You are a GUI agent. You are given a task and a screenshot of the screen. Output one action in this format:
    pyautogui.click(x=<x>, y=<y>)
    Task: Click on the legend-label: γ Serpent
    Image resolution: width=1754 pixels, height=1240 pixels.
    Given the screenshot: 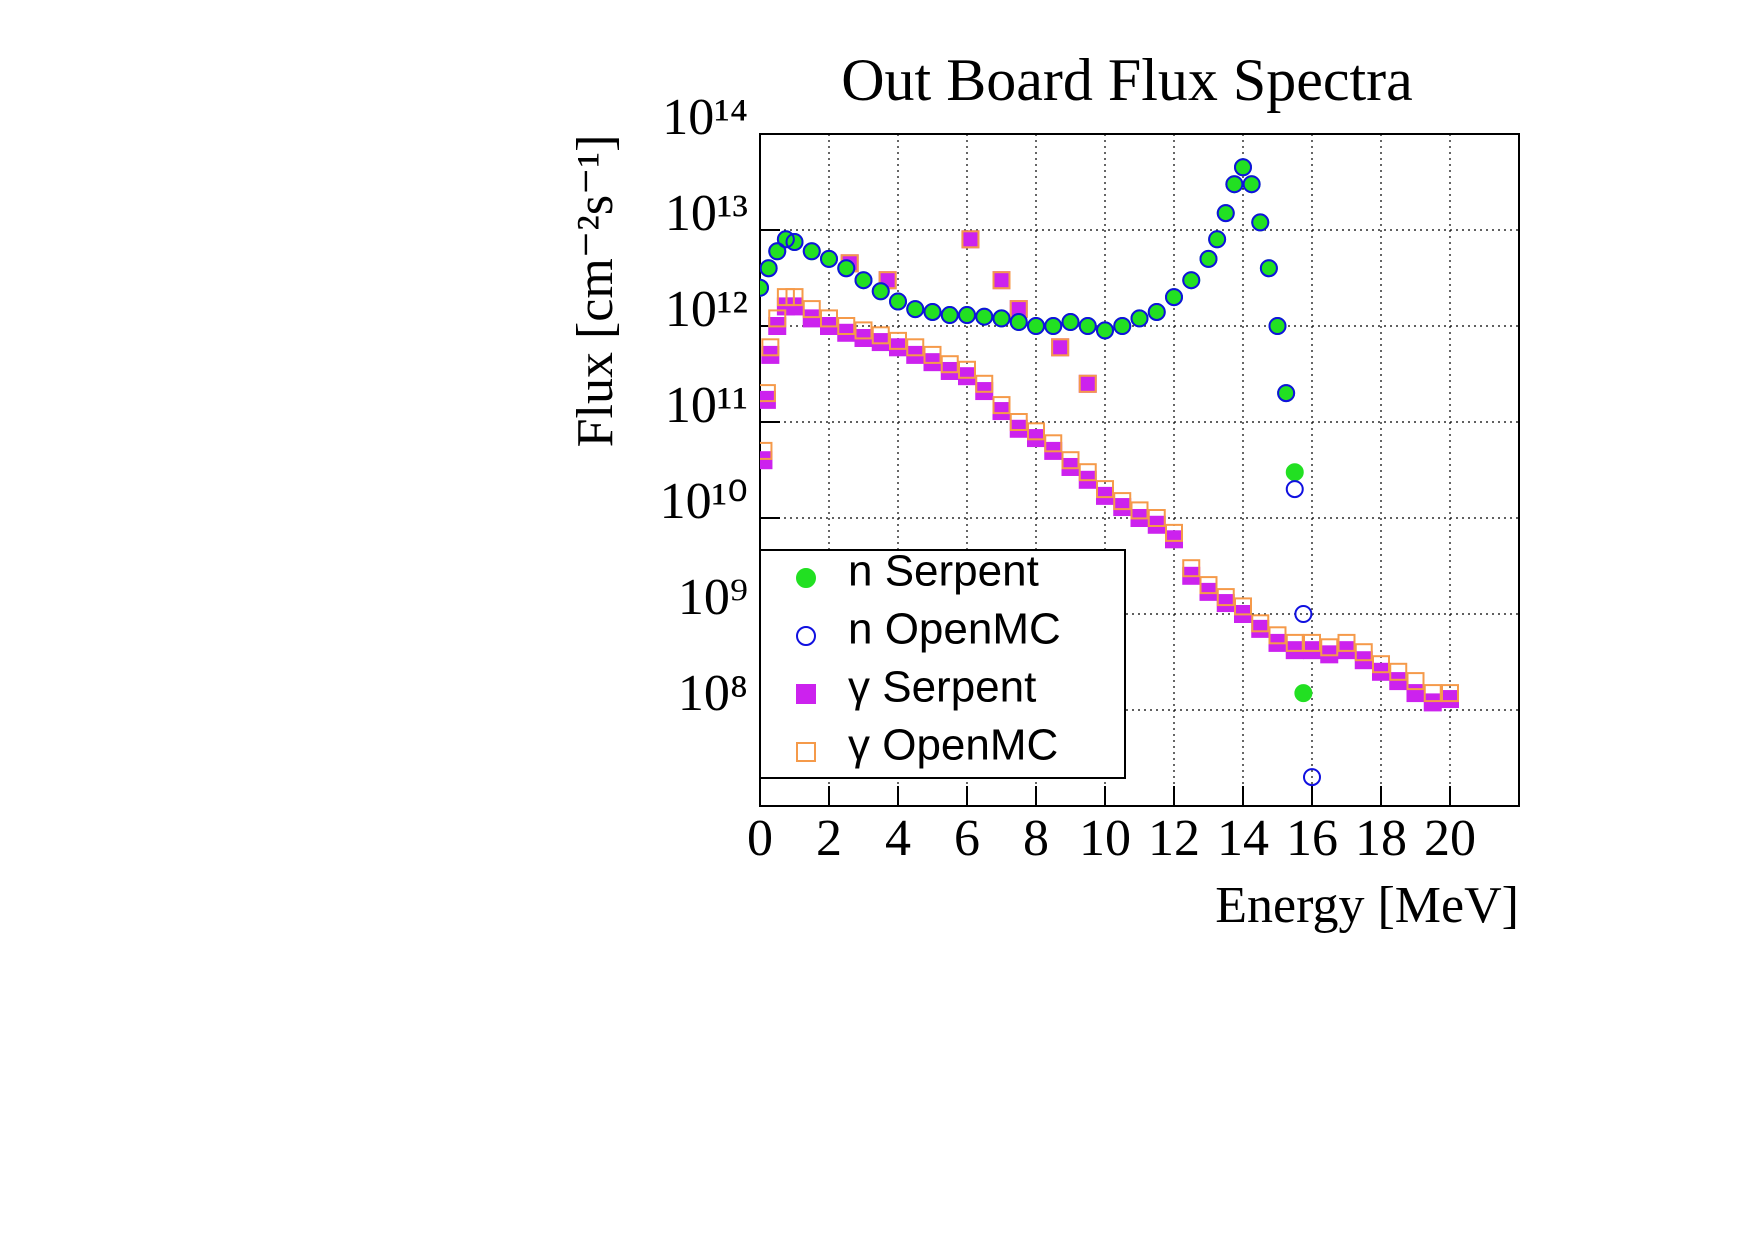 What is the action you would take?
    pyautogui.click(x=942, y=687)
    